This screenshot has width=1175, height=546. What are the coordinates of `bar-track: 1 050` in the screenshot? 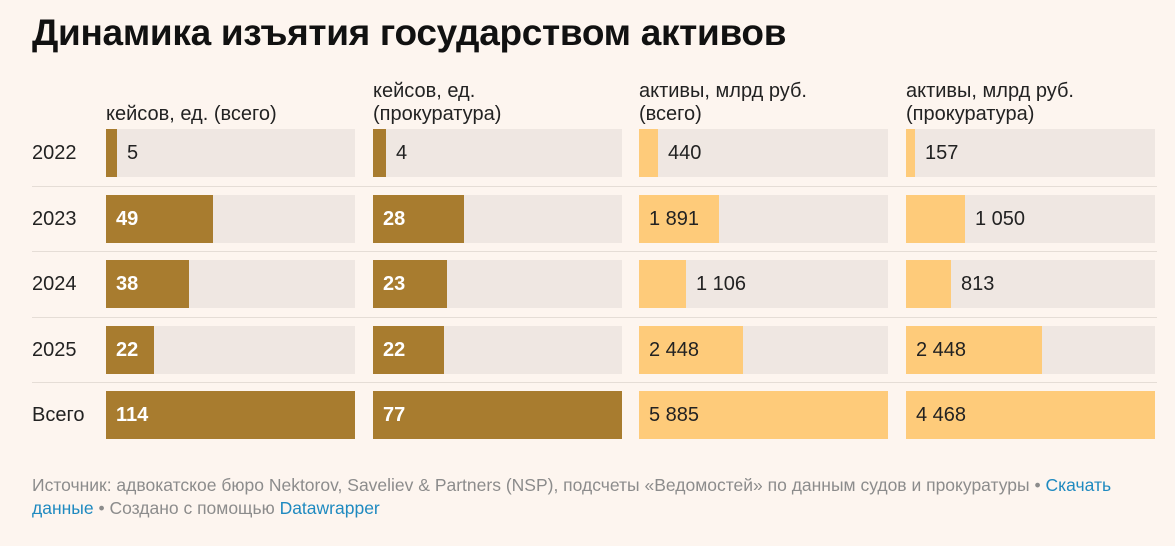 It's located at (1030, 219).